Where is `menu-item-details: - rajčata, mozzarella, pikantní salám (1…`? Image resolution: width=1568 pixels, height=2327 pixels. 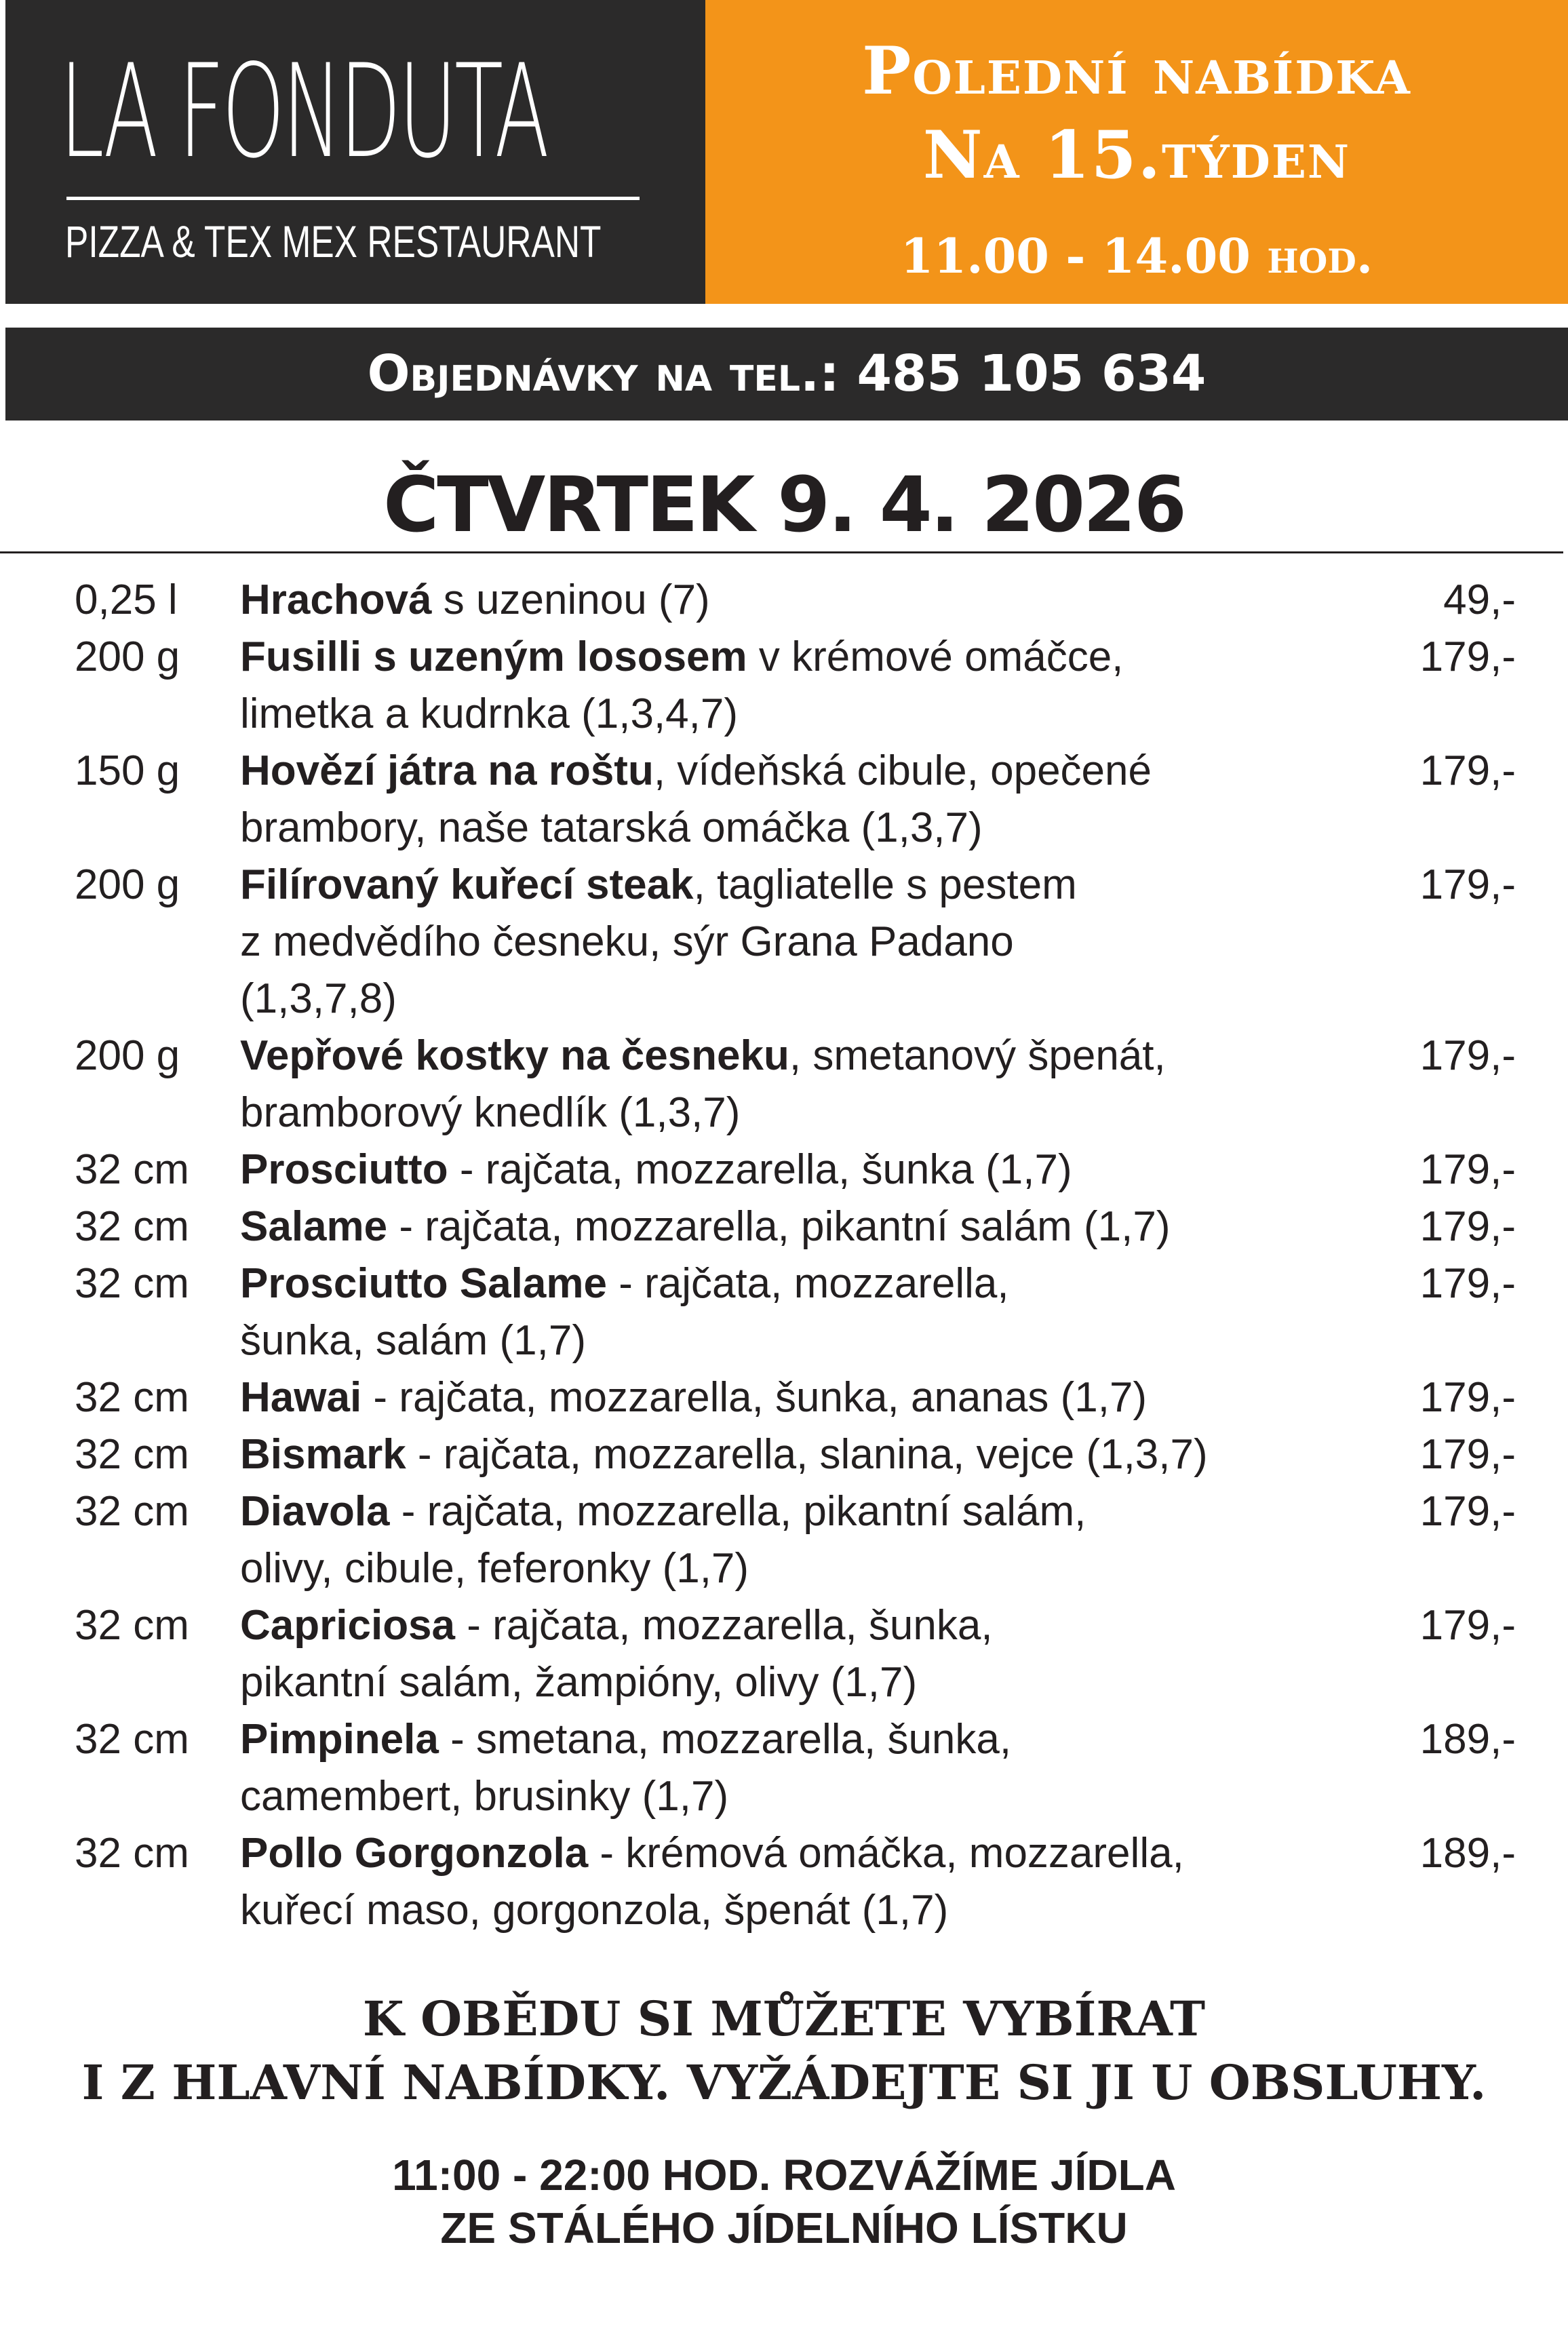
menu-item-details: - rajčata, mozzarella, pikantní salám (1… is located at coordinates (779, 1226).